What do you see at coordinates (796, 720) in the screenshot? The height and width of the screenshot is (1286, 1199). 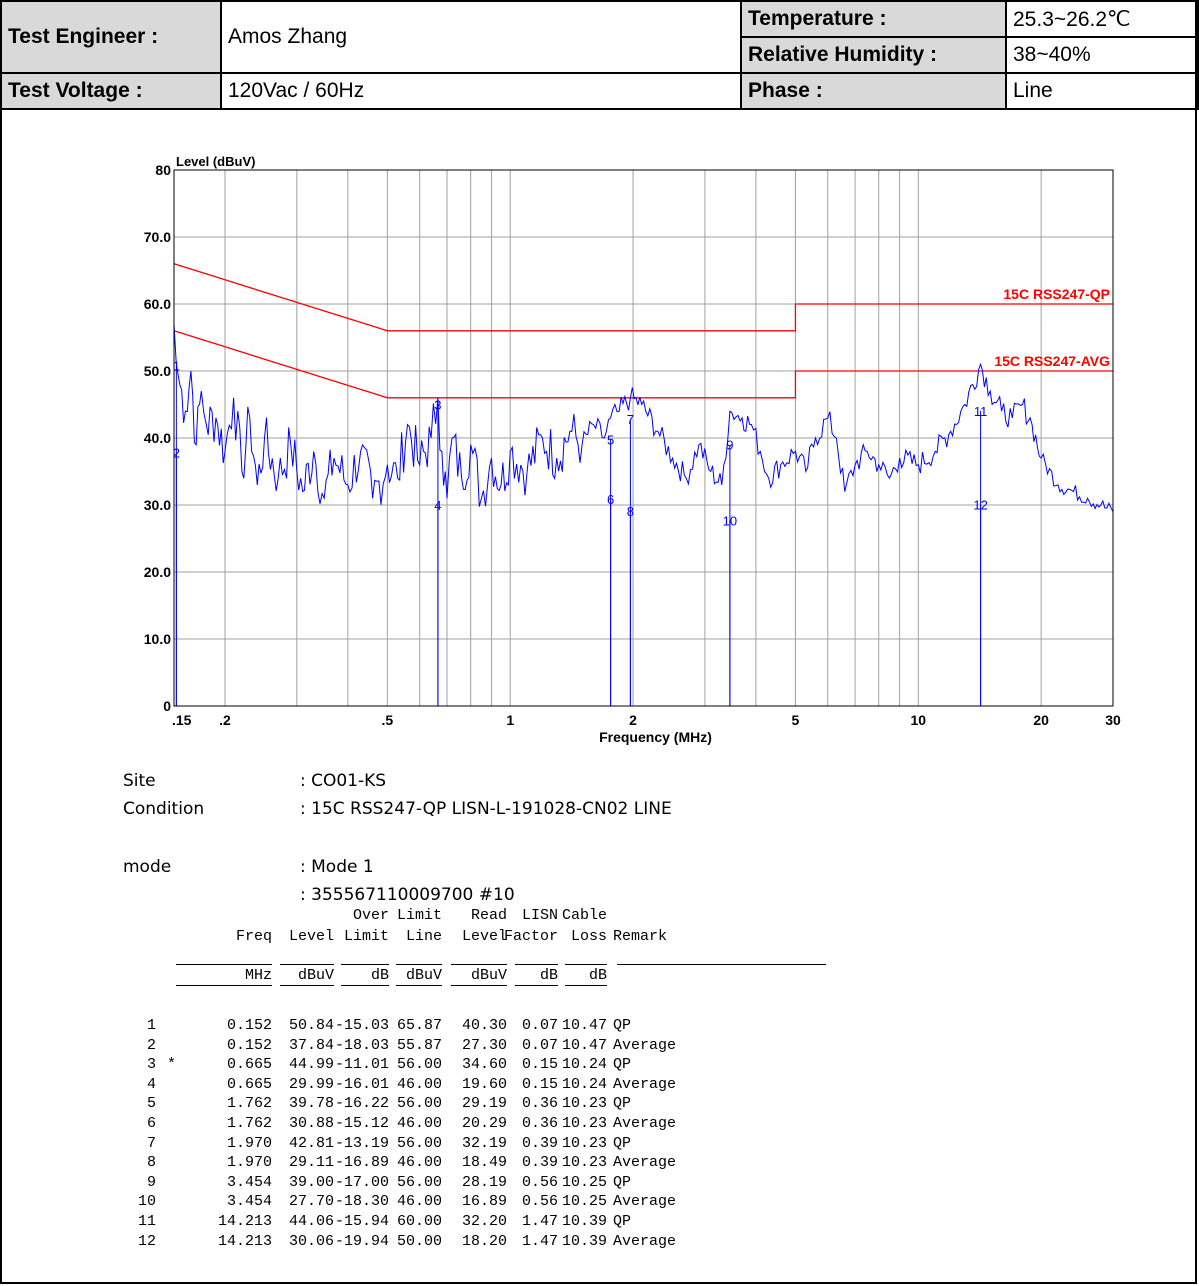 I see `x-tick-label: 5` at bounding box center [796, 720].